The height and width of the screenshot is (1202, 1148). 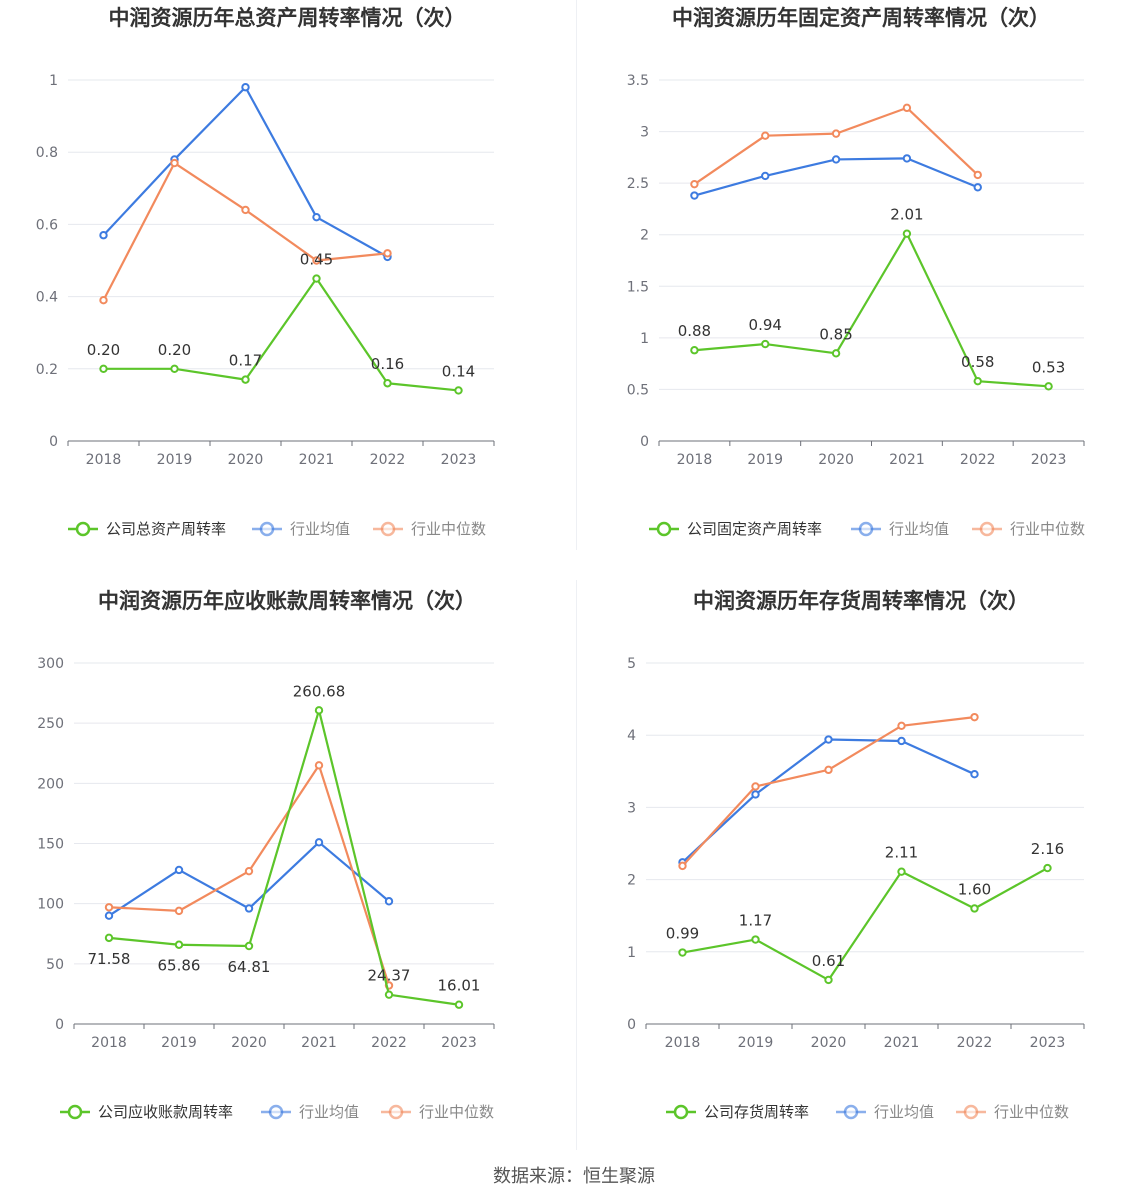 What do you see at coordinates (694, 331) in the screenshot?
I see `data-label: 0.88` at bounding box center [694, 331].